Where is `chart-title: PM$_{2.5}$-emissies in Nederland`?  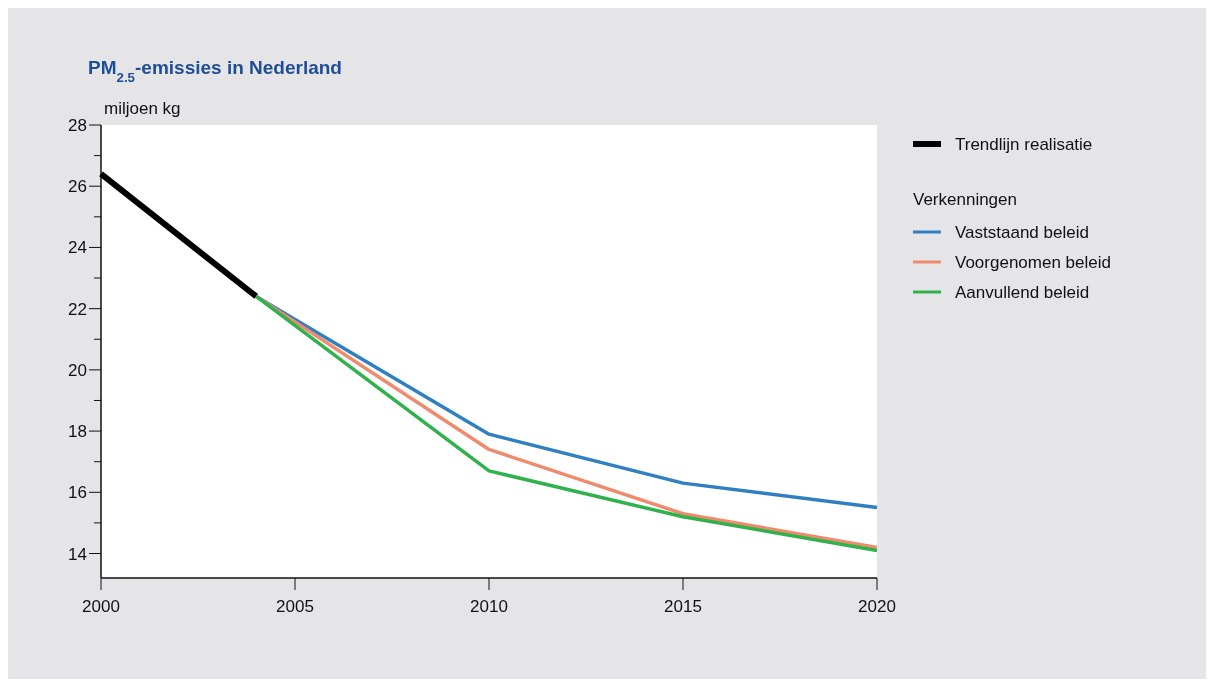
chart-title: PM$_{2.5}$-emissies in Nederland is located at coordinates (215, 71).